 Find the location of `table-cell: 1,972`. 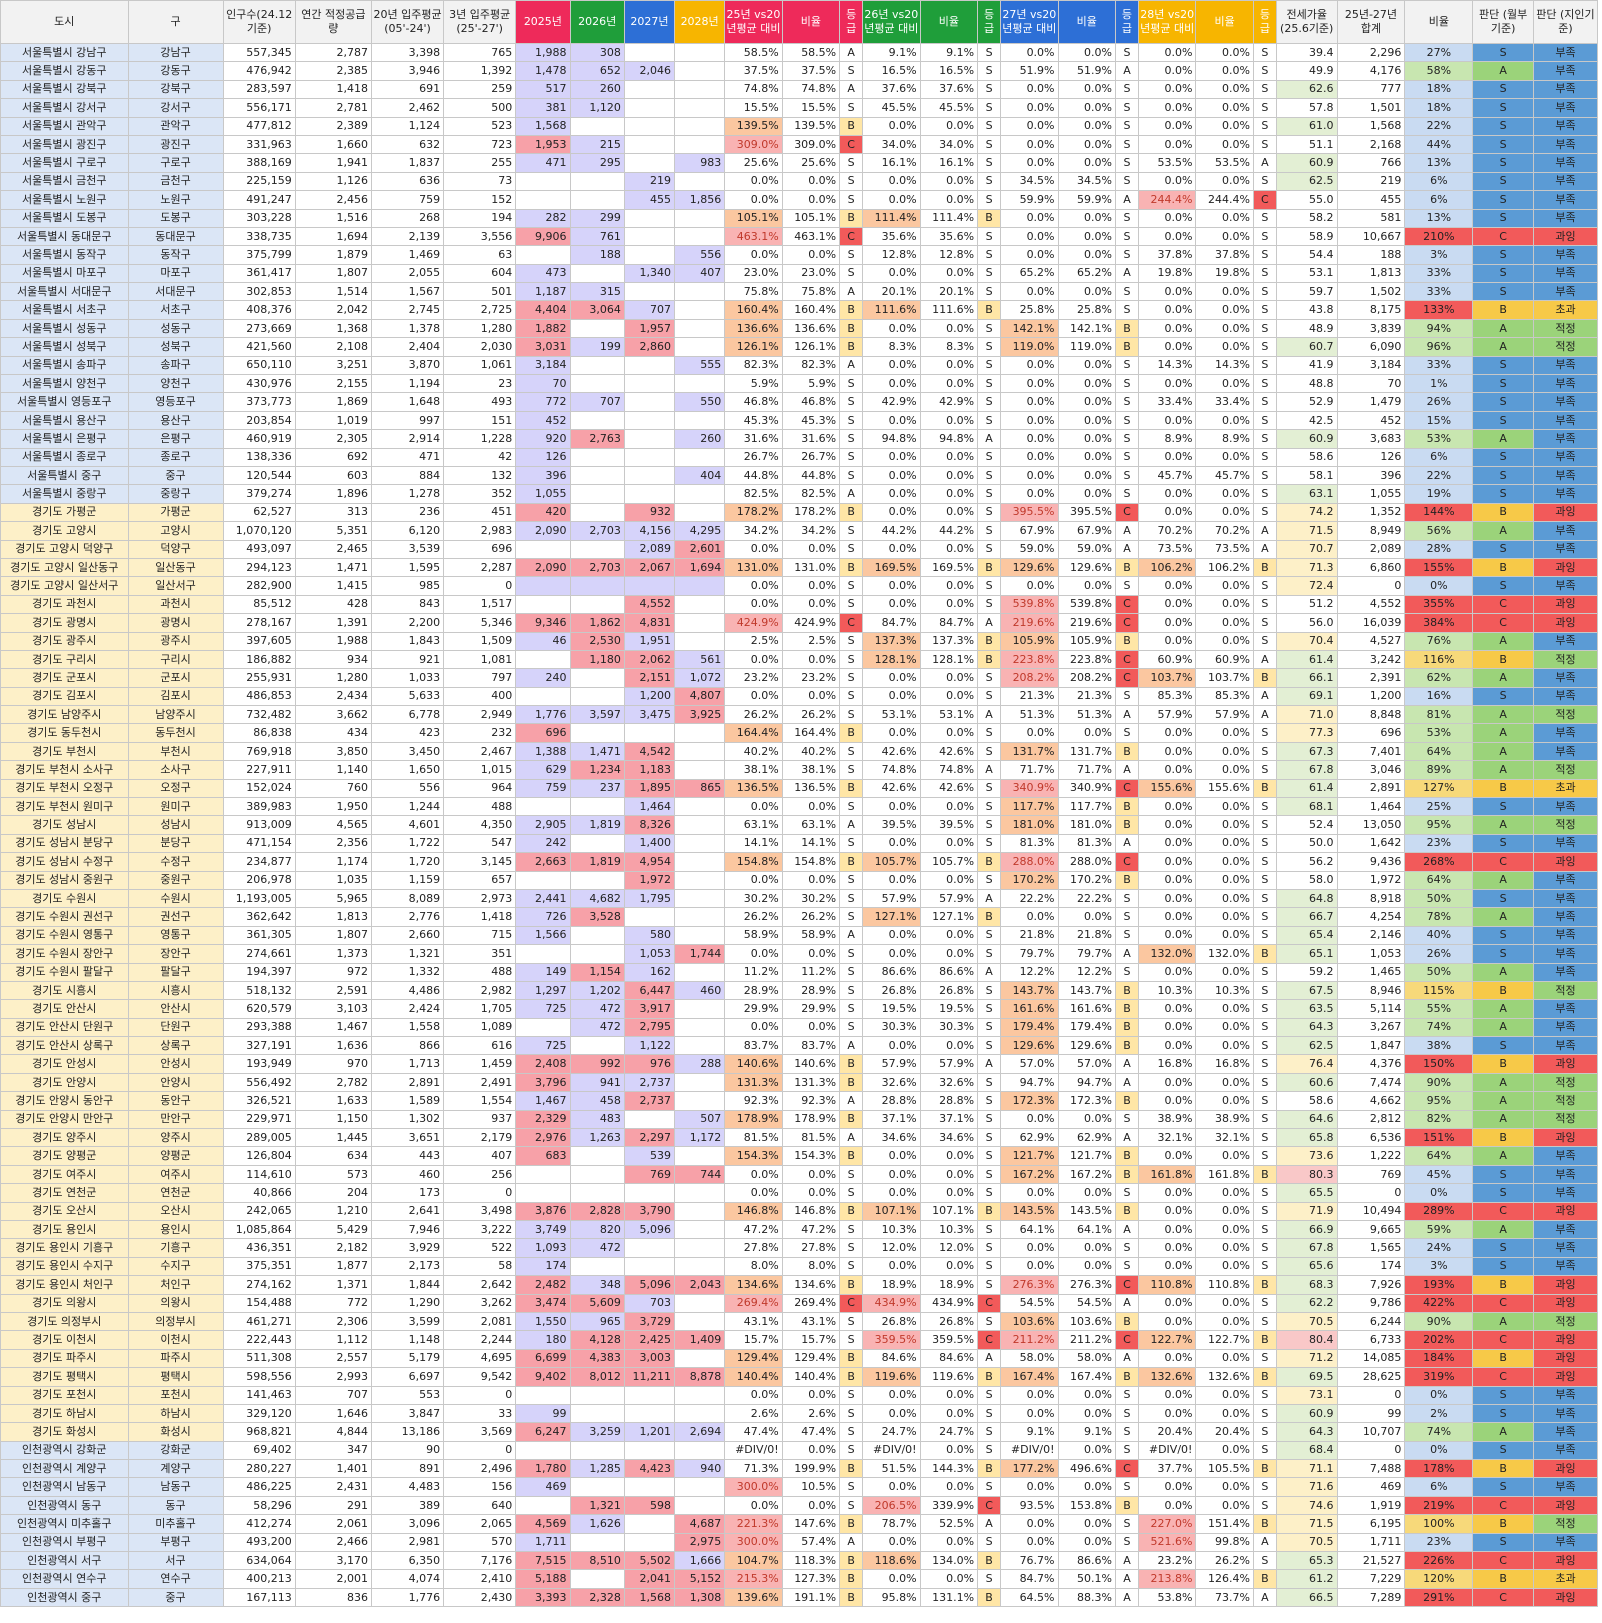

table-cell: 1,972 is located at coordinates (649, 880).